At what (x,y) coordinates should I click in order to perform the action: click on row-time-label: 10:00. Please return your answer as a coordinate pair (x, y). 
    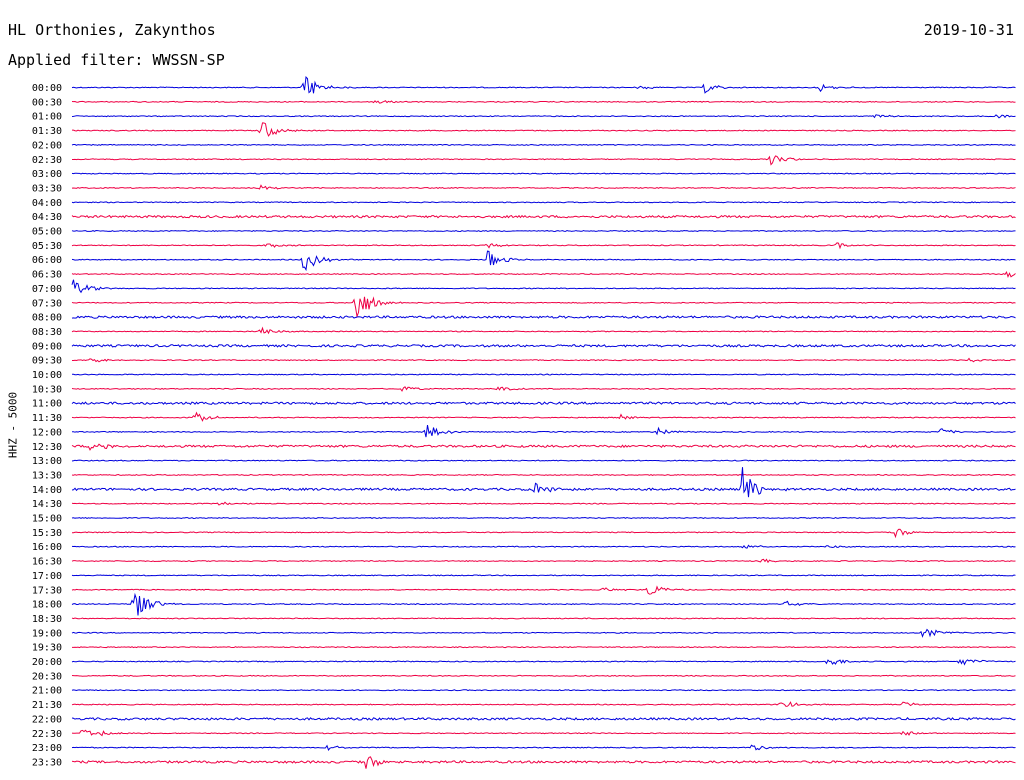
    Looking at the image, I should click on (47, 375).